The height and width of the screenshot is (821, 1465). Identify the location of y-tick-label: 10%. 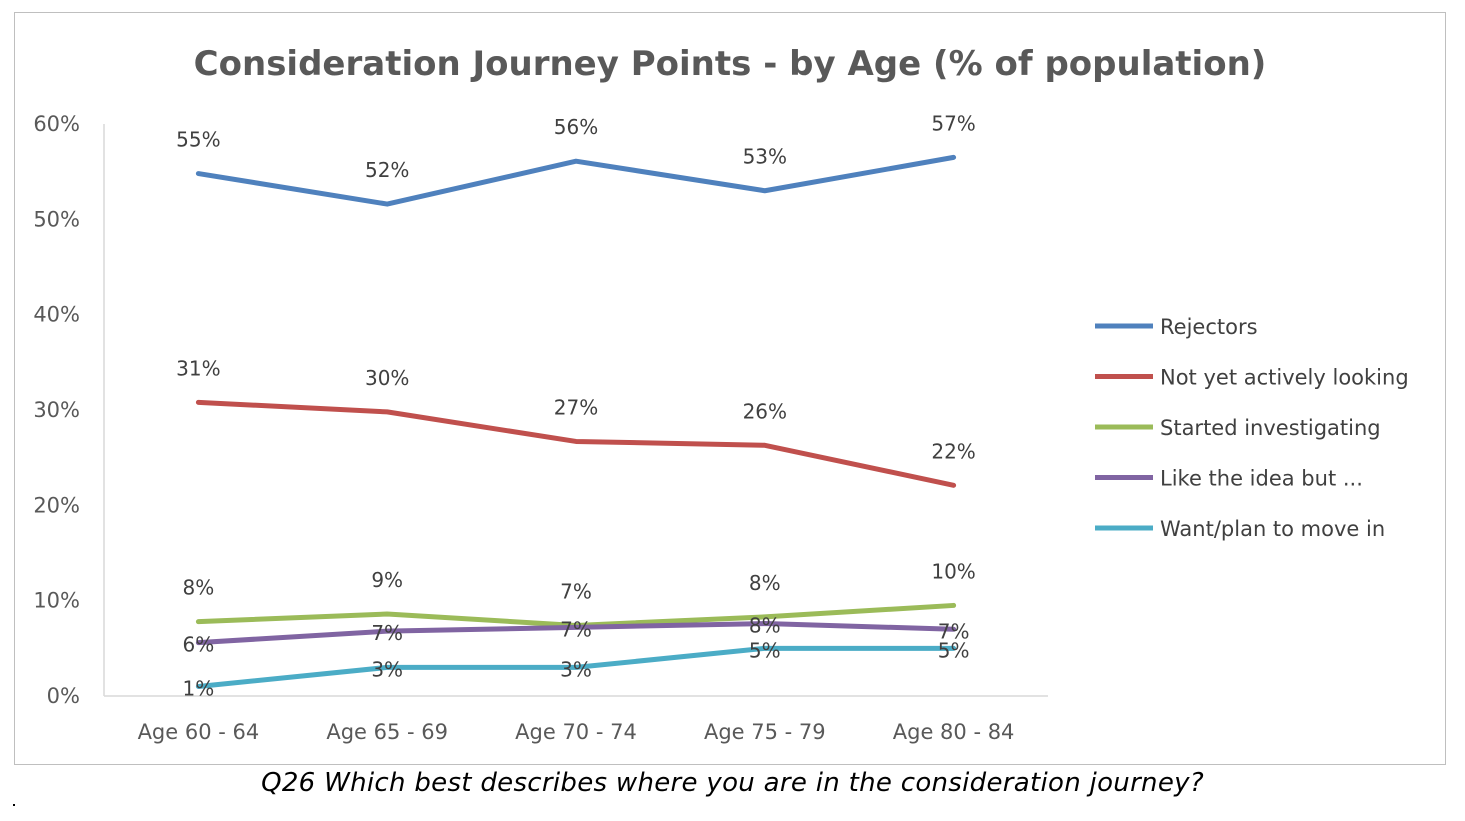
(56, 601).